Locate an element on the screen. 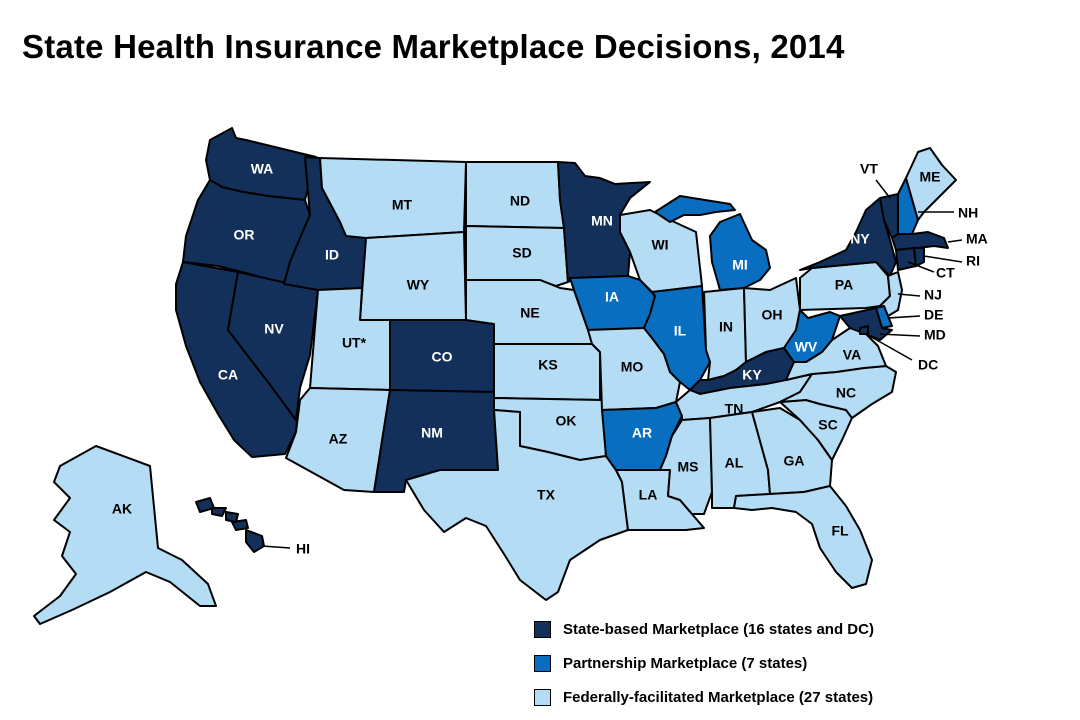  leader-line-vt is located at coordinates (883, 189).